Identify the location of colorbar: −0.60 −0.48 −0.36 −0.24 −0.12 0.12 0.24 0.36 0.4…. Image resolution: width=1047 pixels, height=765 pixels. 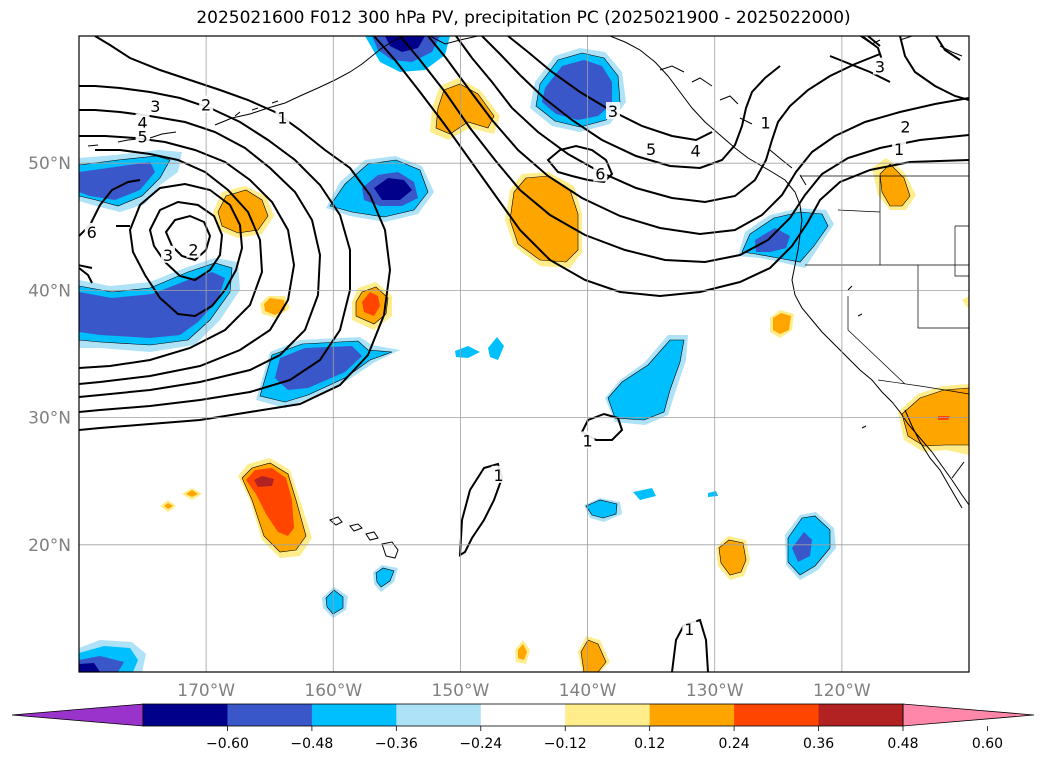
(523, 727).